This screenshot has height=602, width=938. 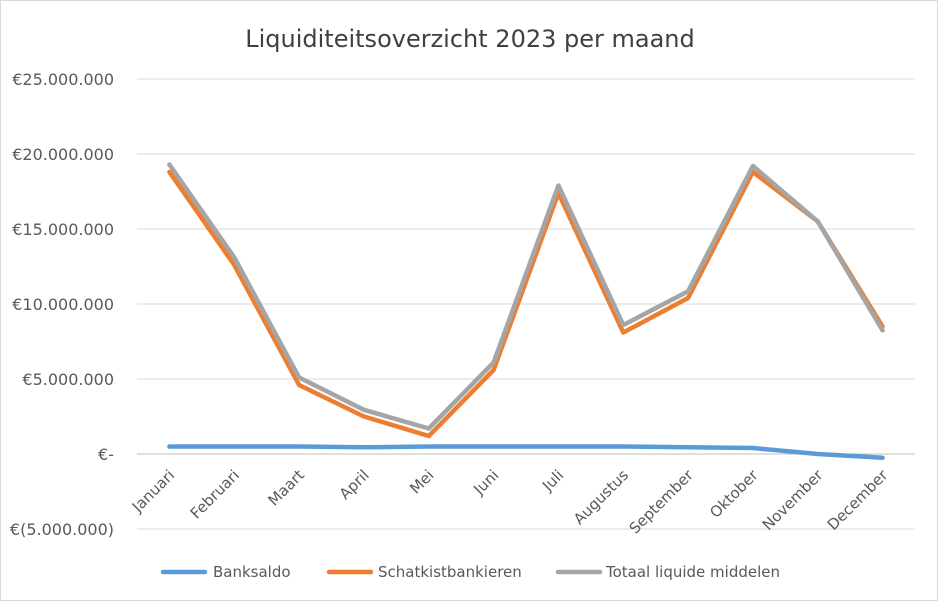 What do you see at coordinates (734, 494) in the screenshot?
I see `x-tick-label: Oktober` at bounding box center [734, 494].